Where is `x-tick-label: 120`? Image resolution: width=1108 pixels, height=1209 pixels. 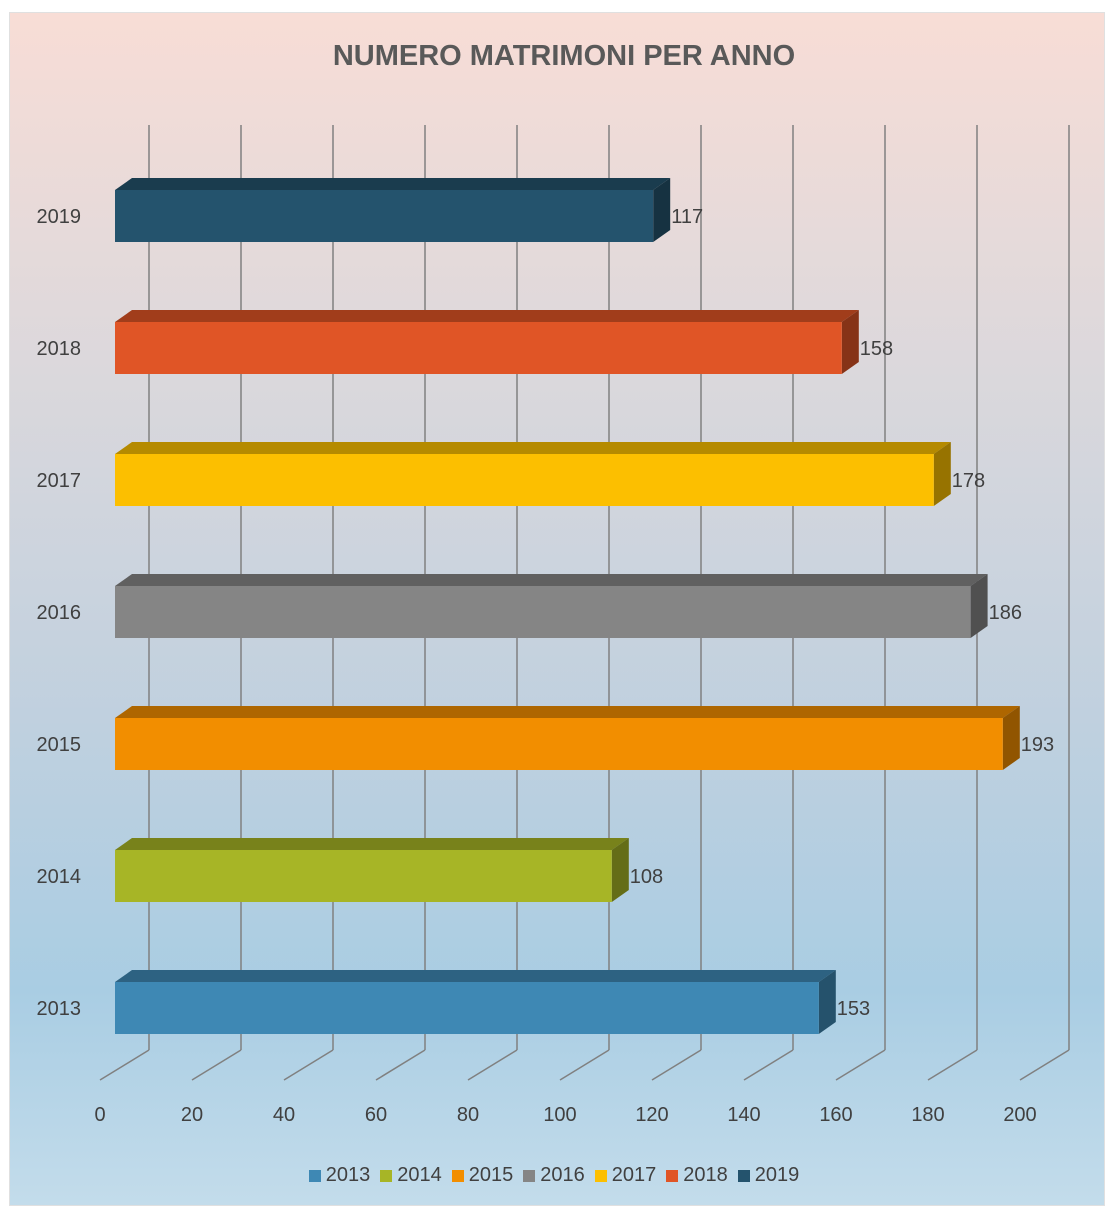 x-tick-label: 120 is located at coordinates (651, 1115).